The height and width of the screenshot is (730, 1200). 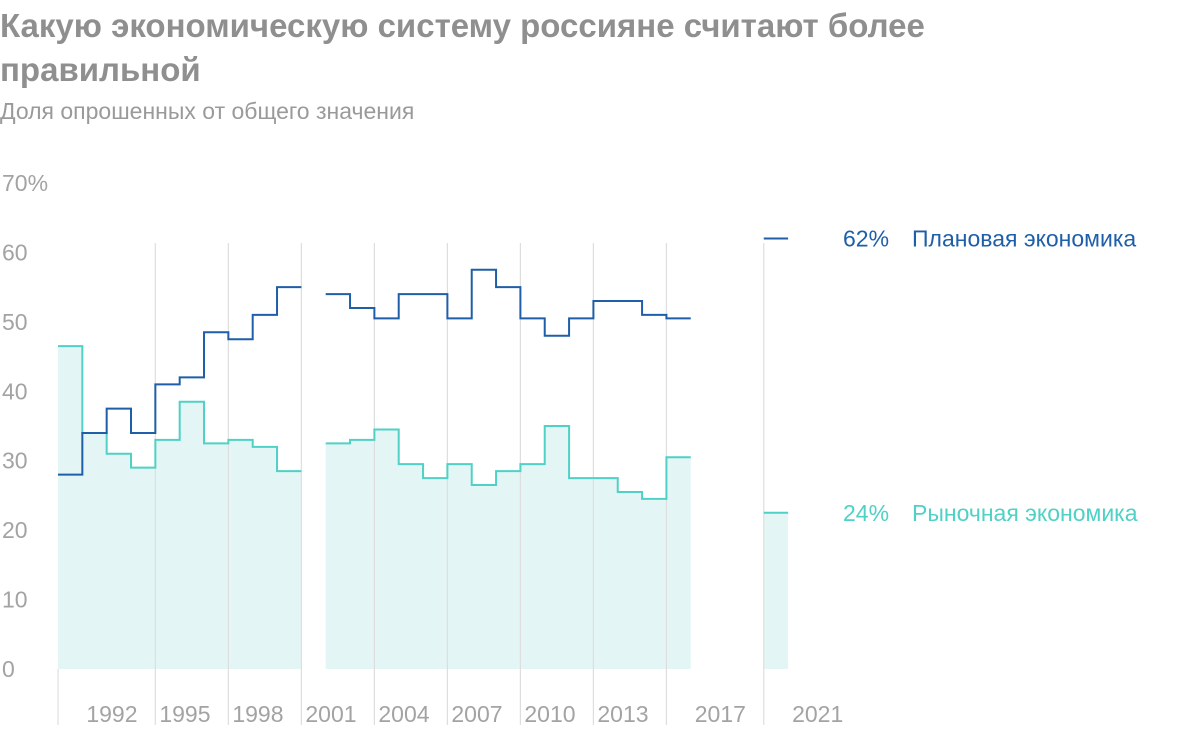 What do you see at coordinates (15, 391) in the screenshot?
I see `y-tick-label-40: 40` at bounding box center [15, 391].